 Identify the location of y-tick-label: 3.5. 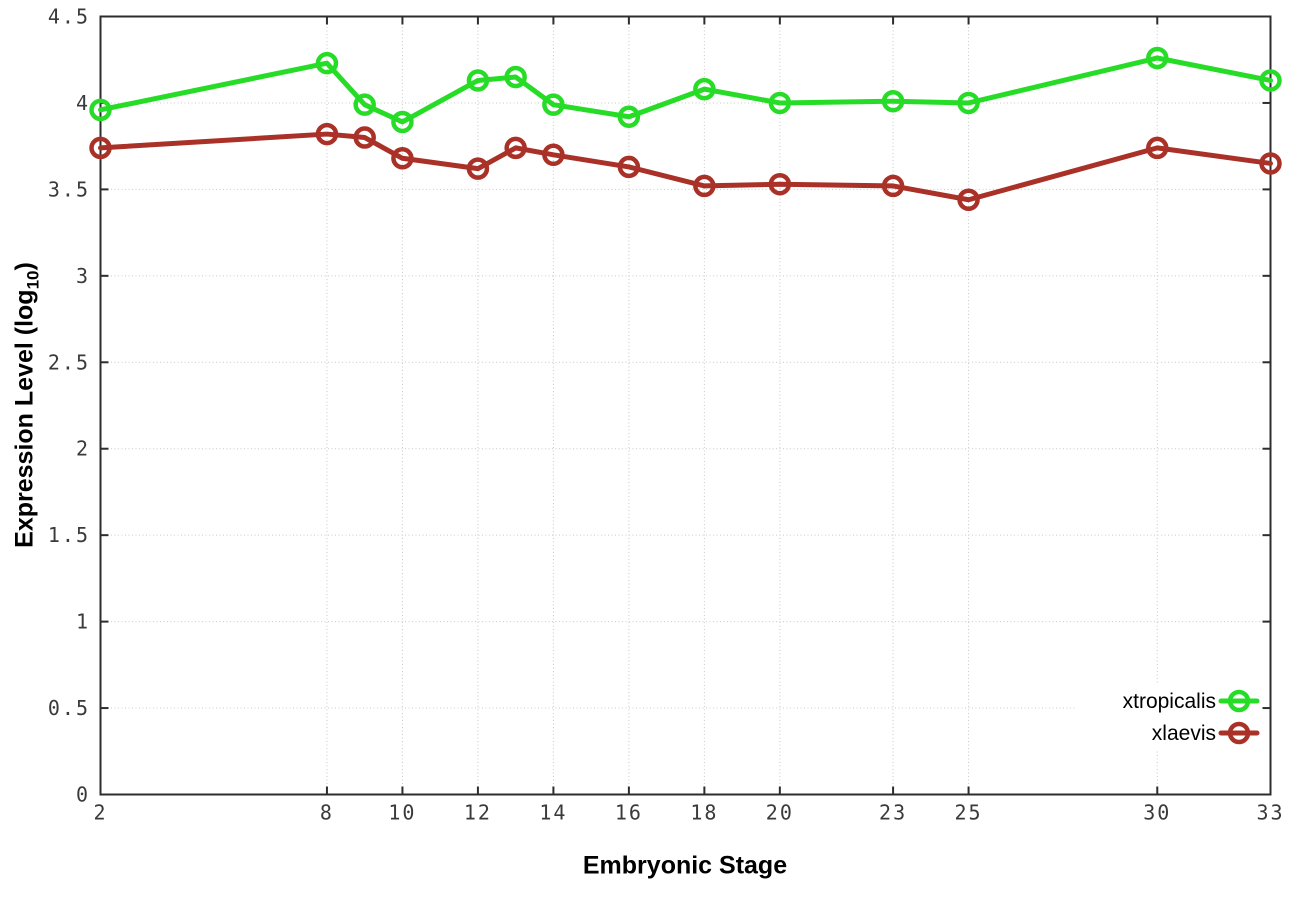
(69, 189).